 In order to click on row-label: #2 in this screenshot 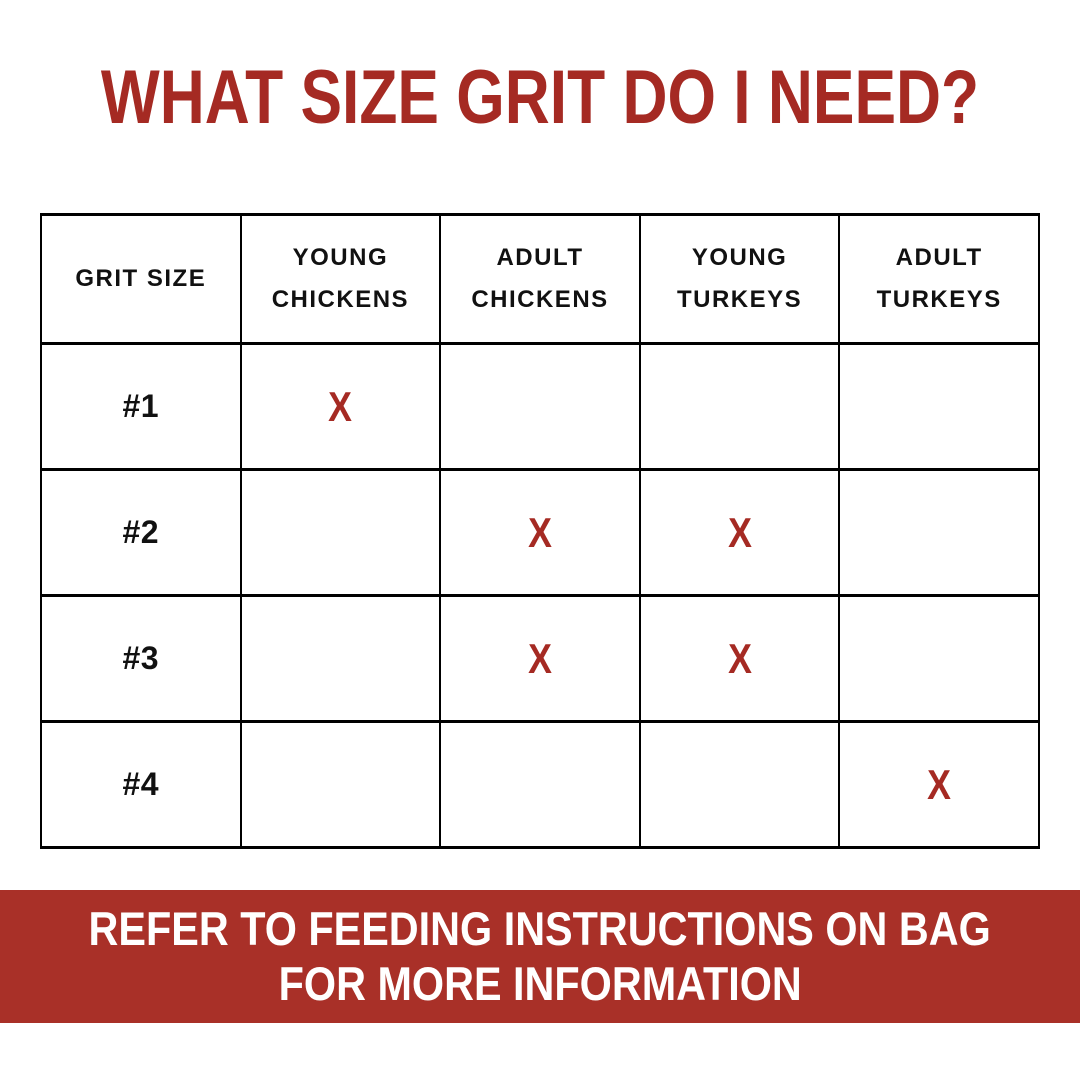, I will do `click(141, 532)`.